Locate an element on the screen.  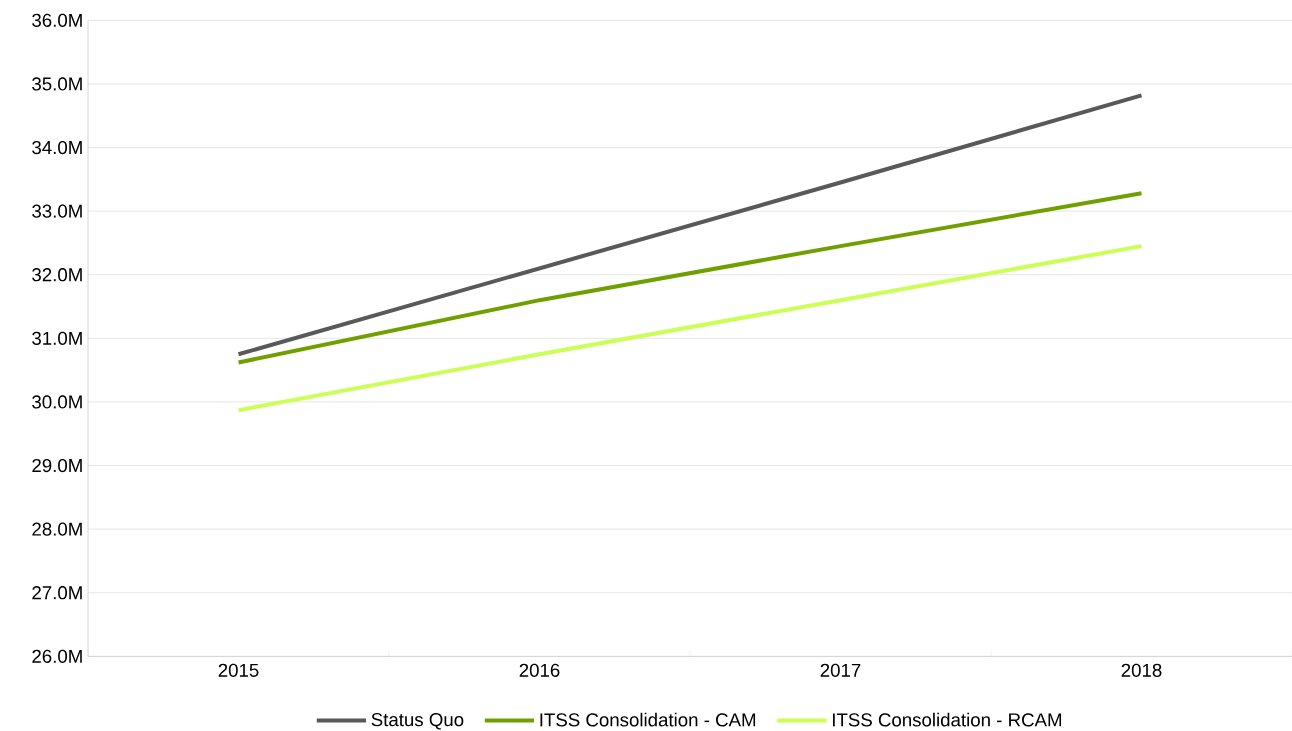
y-tick-label: 29.0M is located at coordinates (57, 465).